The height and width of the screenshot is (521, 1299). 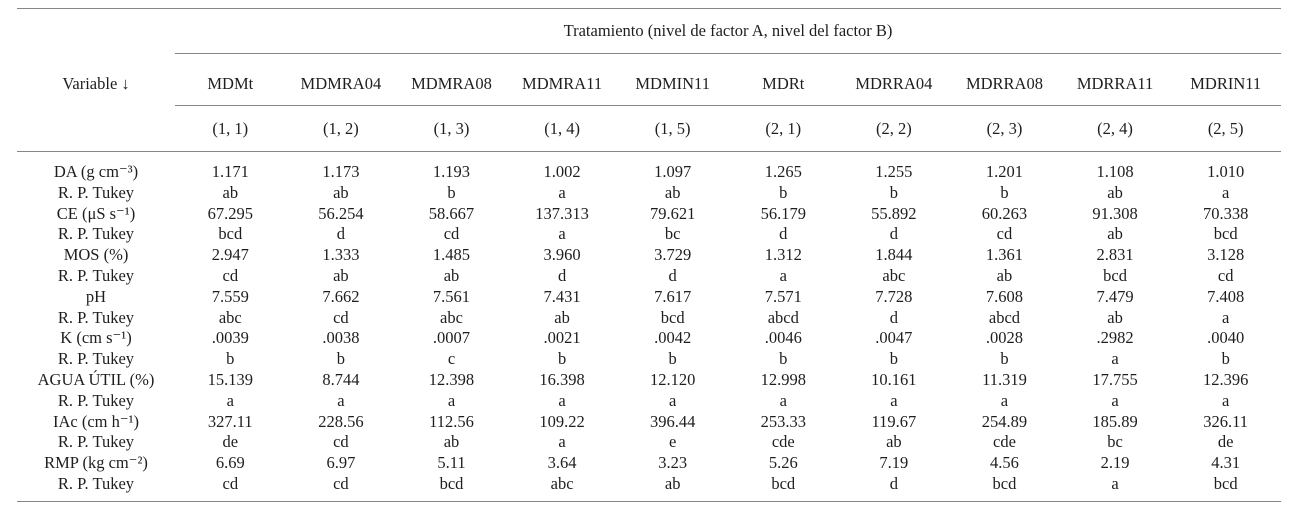 What do you see at coordinates (783, 213) in the screenshot?
I see `table-cell: 56.179` at bounding box center [783, 213].